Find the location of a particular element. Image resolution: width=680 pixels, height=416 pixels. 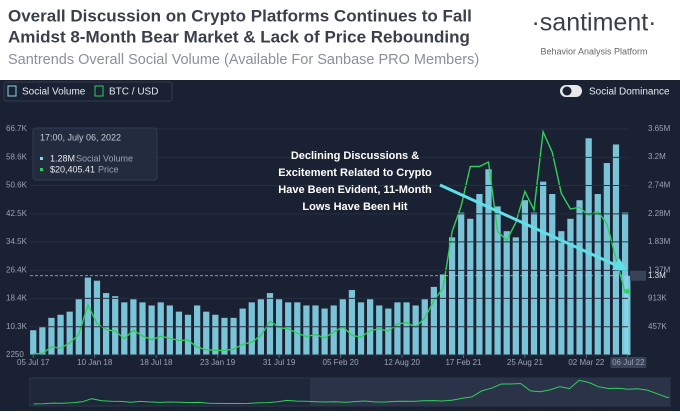

tooltip-box is located at coordinates (95, 154).